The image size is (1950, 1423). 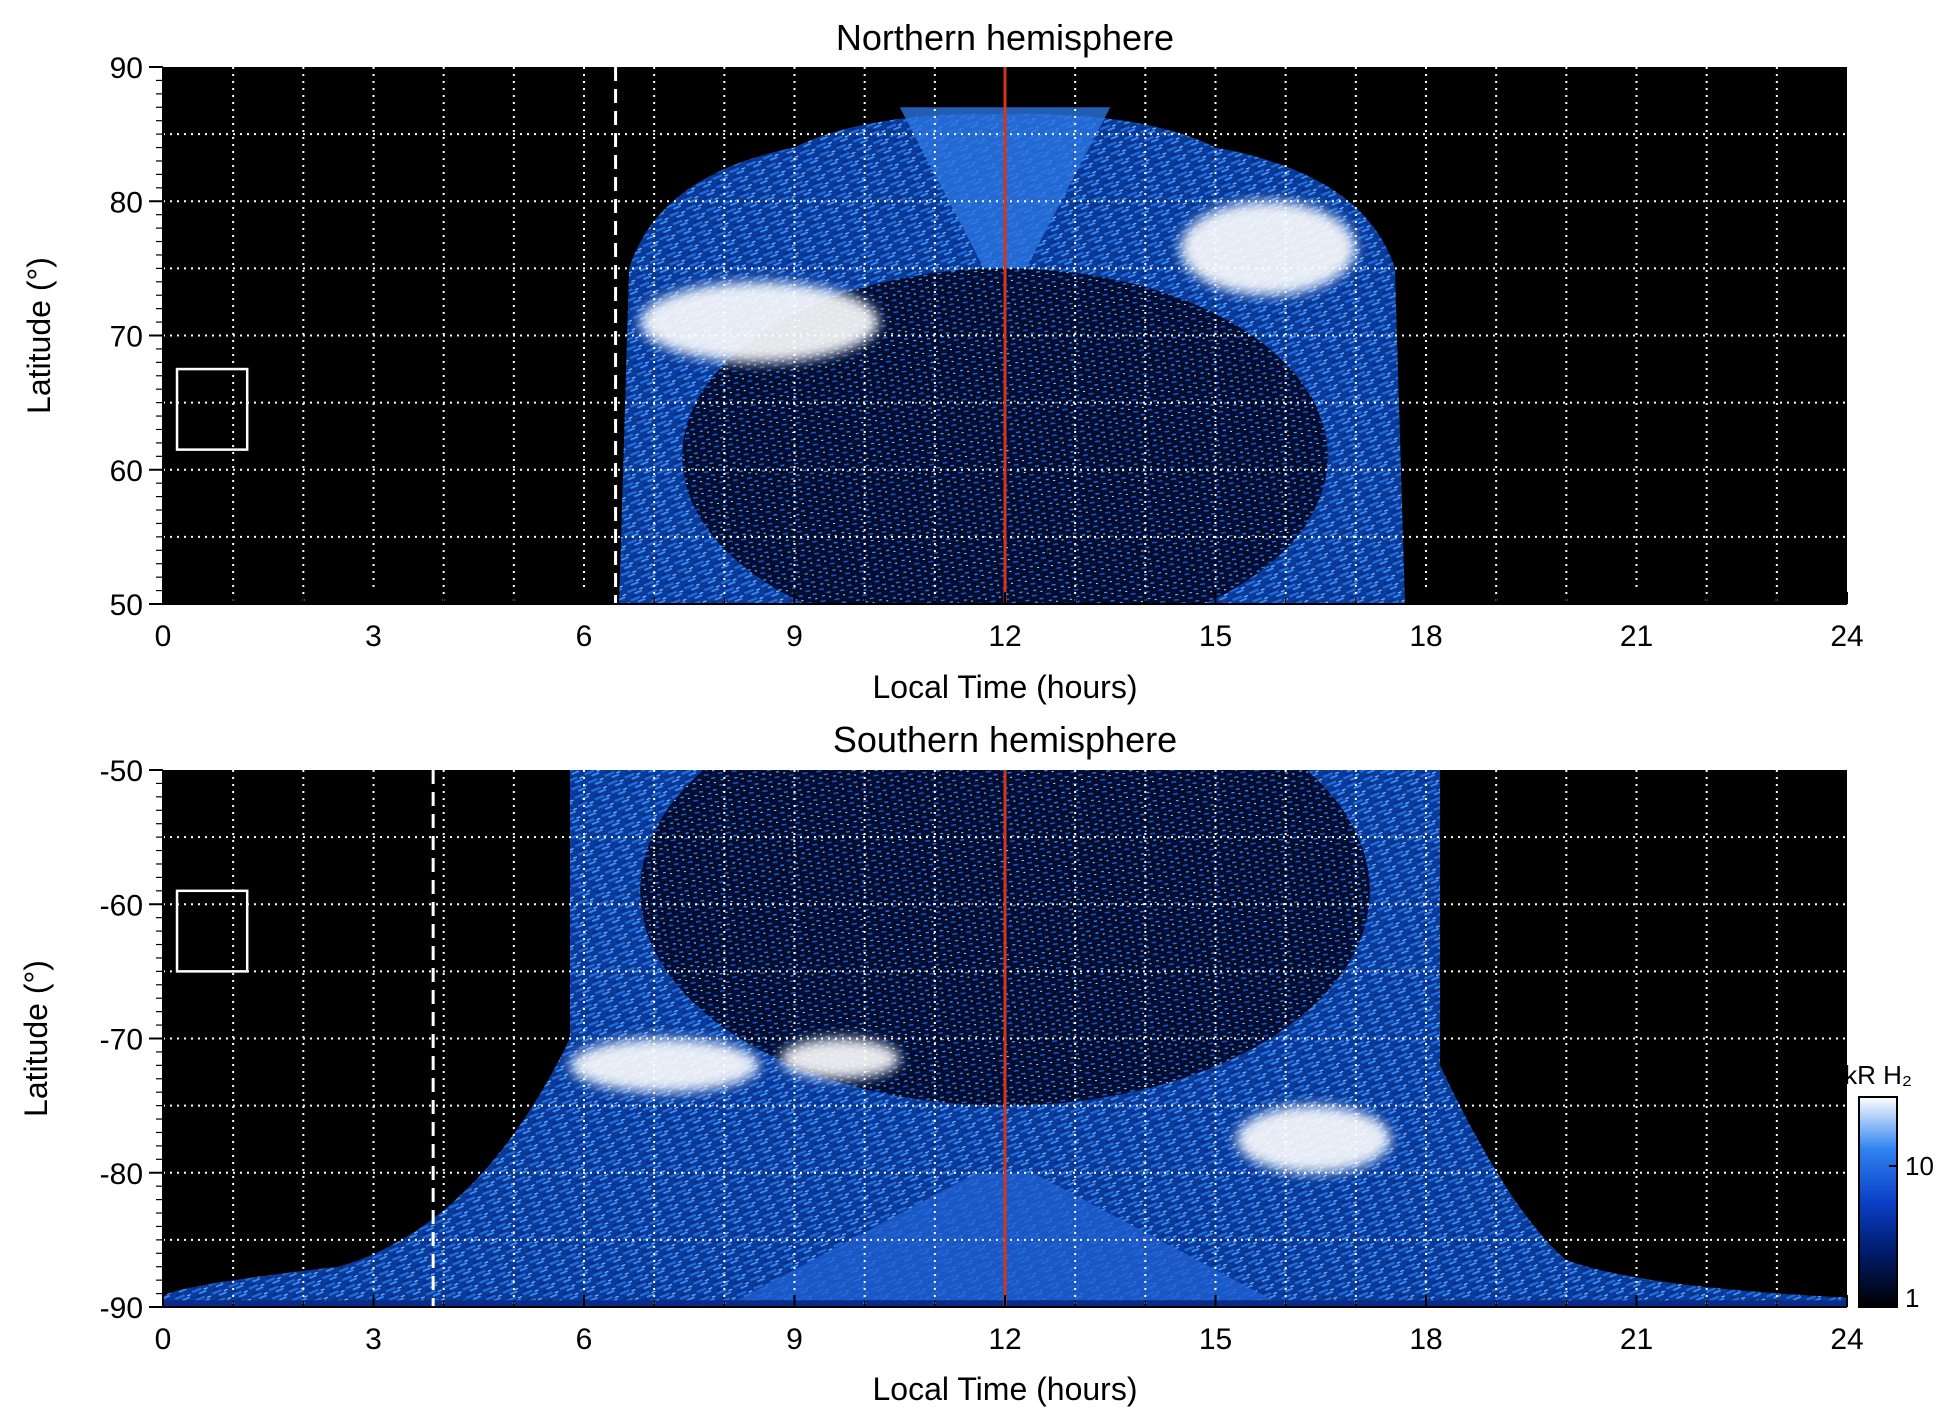 I want to click on colorbar-tick-label-1: 1, so click(x=1912, y=1298).